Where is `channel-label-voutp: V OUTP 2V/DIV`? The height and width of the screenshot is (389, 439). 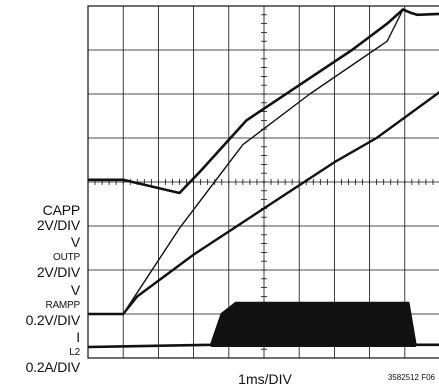
channel-label-voutp: V OUTP 2V/DIV is located at coordinates (58, 257).